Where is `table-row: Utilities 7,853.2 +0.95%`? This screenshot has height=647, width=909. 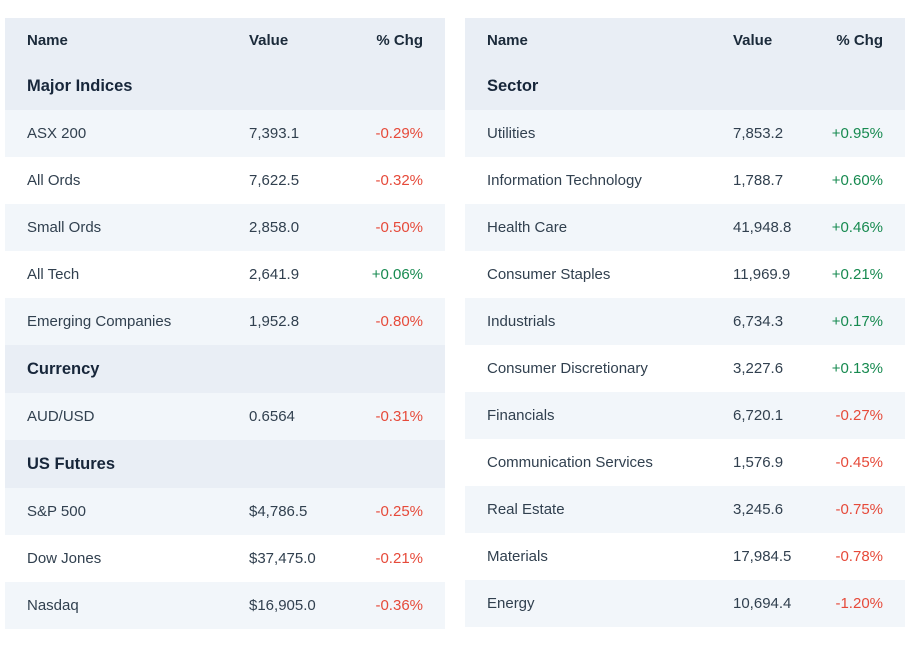
table-row: Utilities 7,853.2 +0.95% is located at coordinates (685, 133).